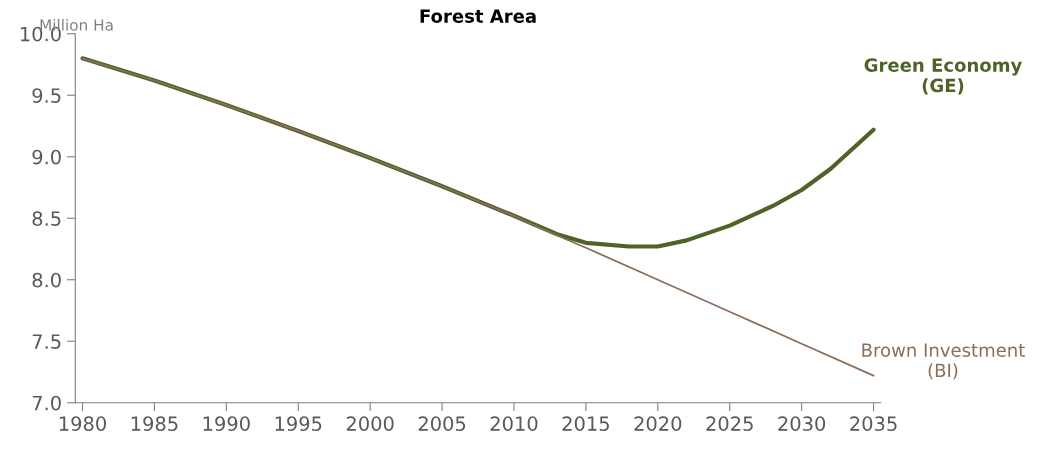 The height and width of the screenshot is (450, 1046). Describe the element at coordinates (442, 423) in the screenshot. I see `x-tick-label: 2005` at that location.